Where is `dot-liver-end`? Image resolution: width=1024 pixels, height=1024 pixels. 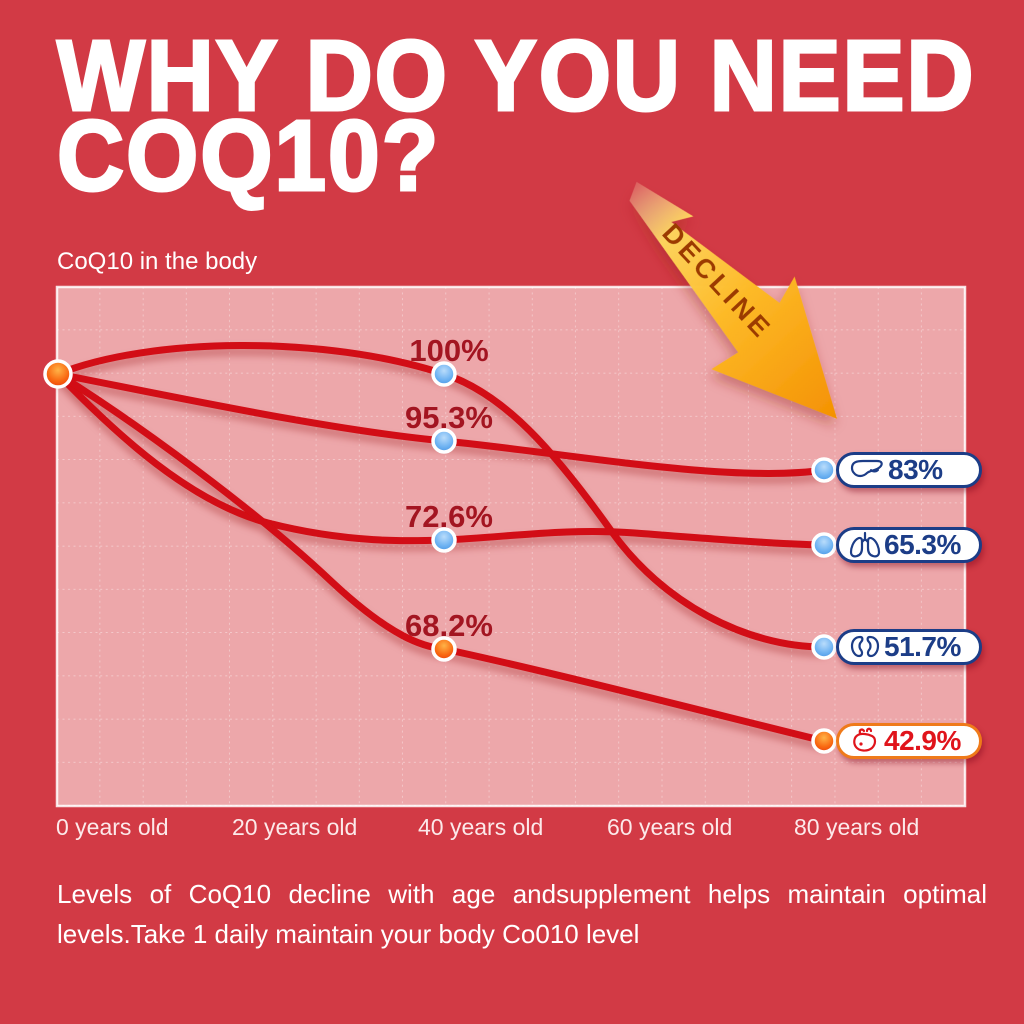
dot-liver-end is located at coordinates (824, 470).